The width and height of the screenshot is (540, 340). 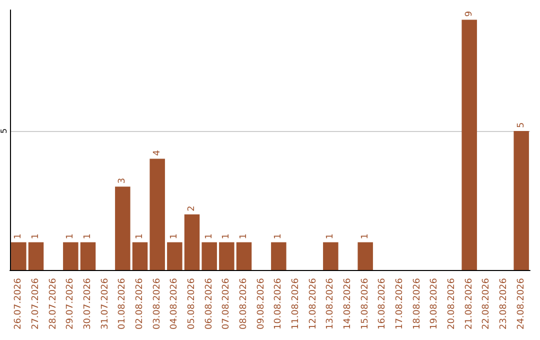 What do you see at coordinates (19, 304) in the screenshot?
I see `x-tick-label: 26.07.2026` at bounding box center [19, 304].